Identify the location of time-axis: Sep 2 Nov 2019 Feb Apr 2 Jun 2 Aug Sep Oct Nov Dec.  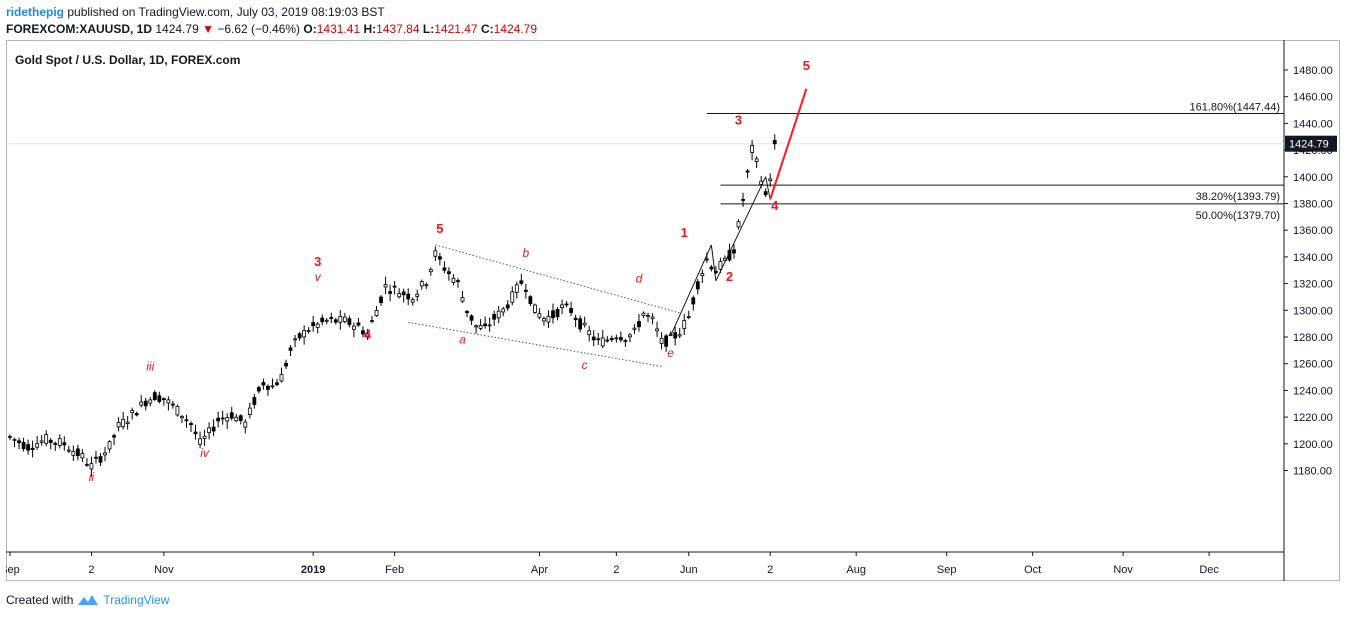
(609, 564).